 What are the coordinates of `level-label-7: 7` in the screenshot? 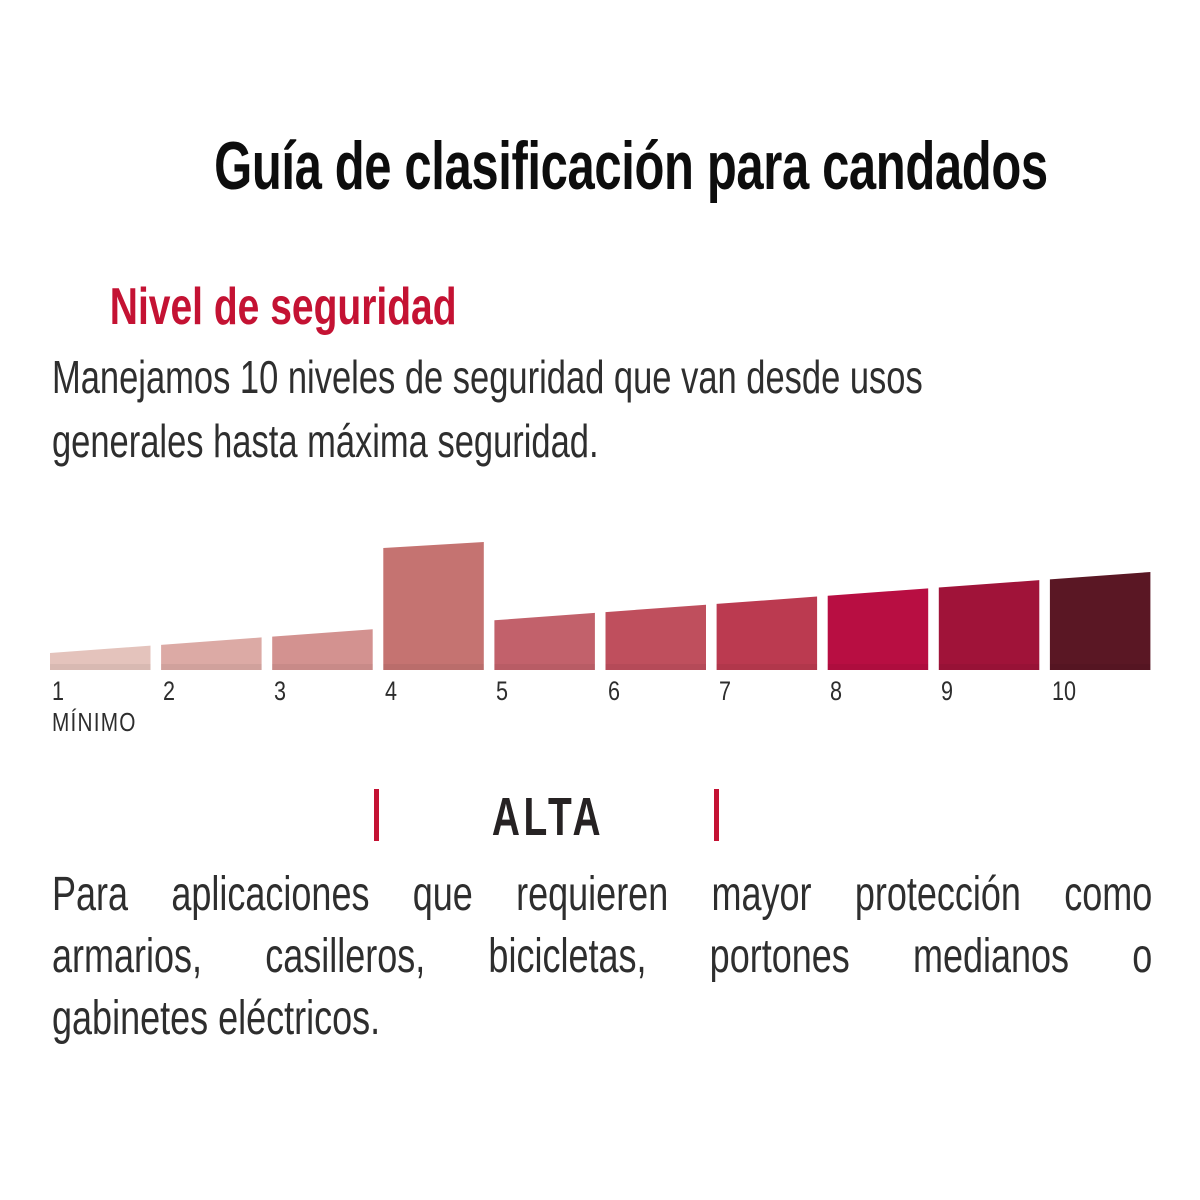 It's located at (724, 691).